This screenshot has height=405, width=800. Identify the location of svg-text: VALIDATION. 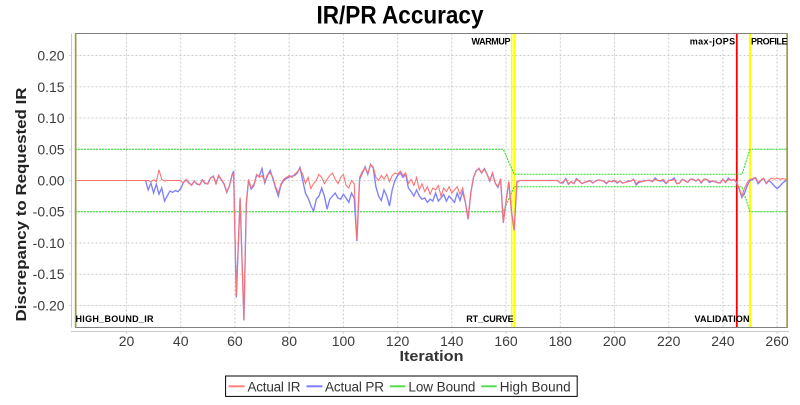
(722, 319).